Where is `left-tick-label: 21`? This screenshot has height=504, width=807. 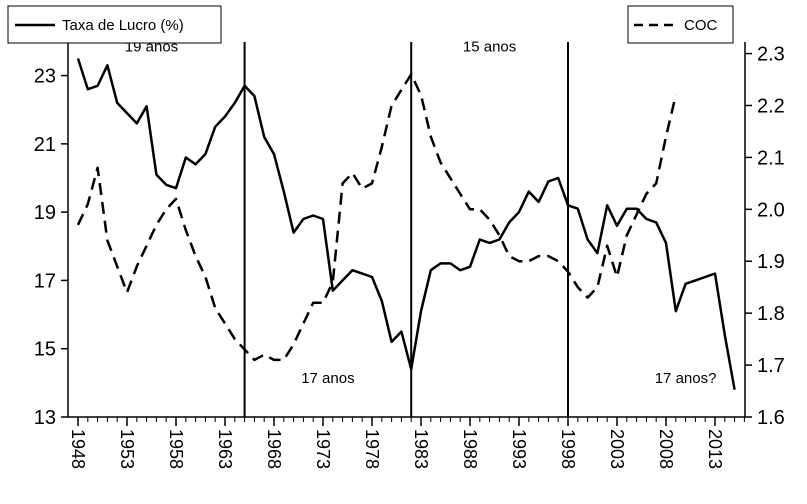 left-tick-label: 21 is located at coordinates (45, 145).